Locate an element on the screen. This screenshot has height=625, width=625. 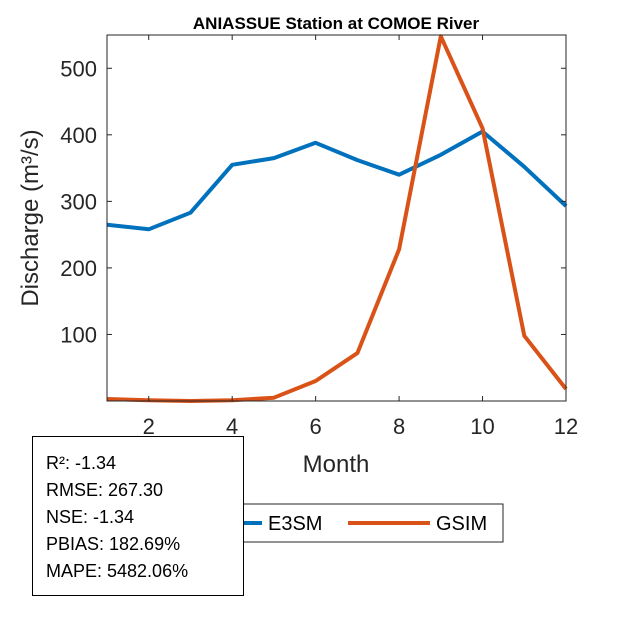
x-tick-label: 2 is located at coordinates (149, 426).